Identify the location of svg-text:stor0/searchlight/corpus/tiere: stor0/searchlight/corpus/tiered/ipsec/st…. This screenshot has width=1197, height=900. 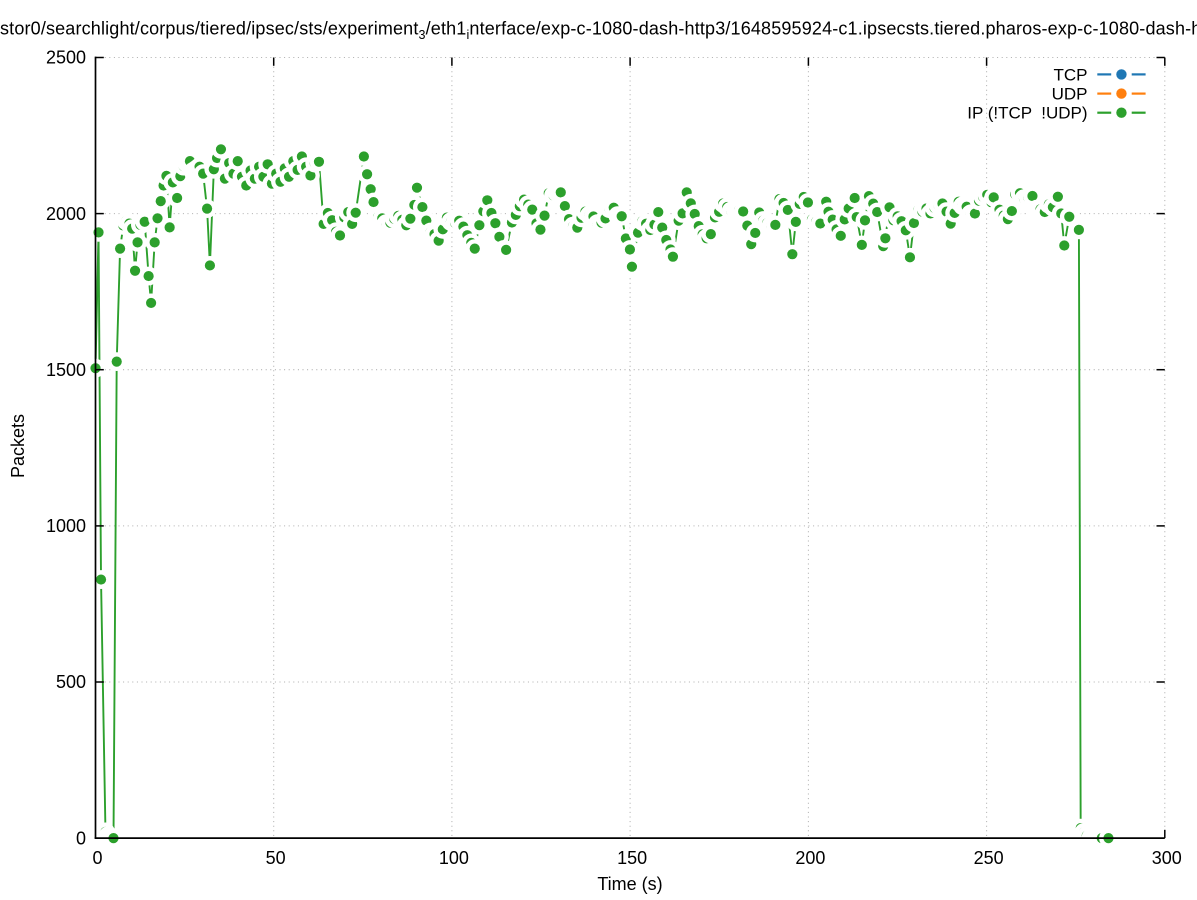
(598, 31).